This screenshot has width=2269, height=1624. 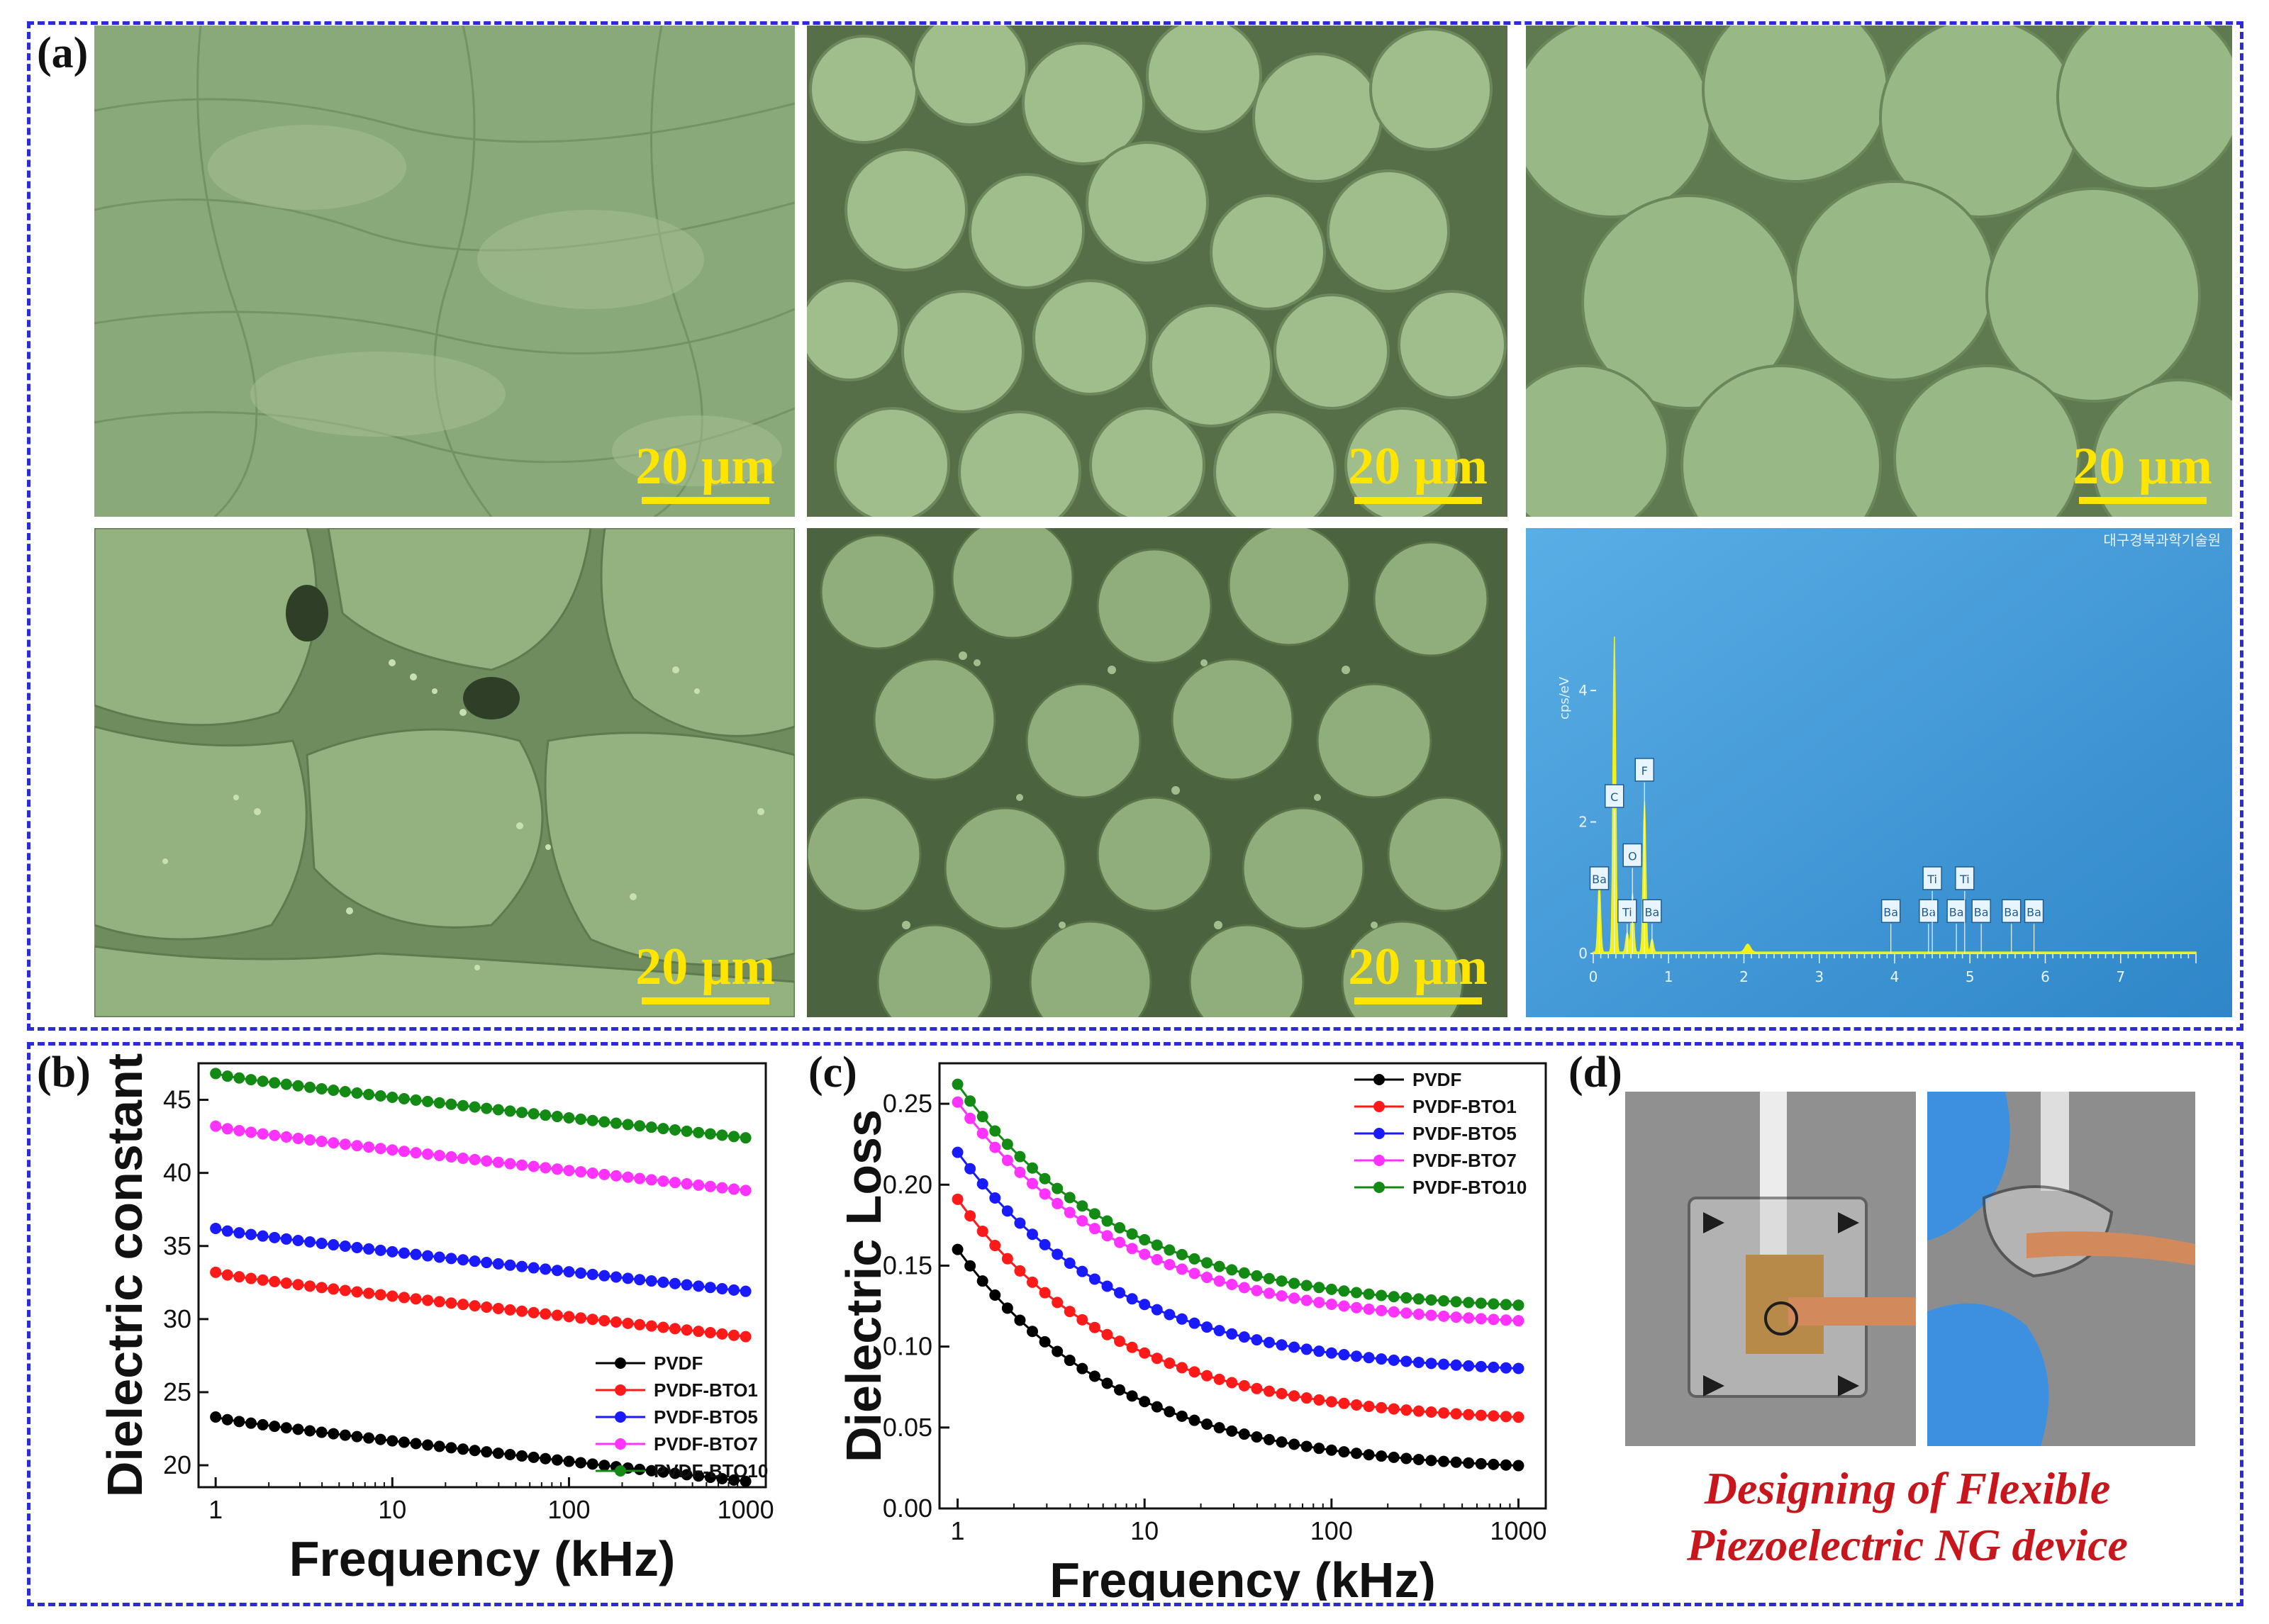 I want to click on series-pvdf, so click(x=1238, y=1357).